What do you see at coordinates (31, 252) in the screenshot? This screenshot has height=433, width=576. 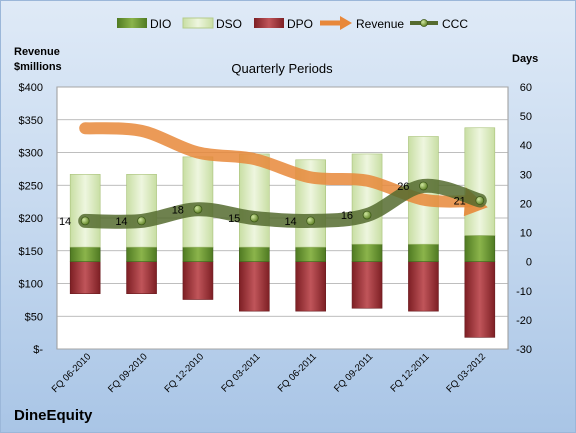 I see `left-tick-label: $150` at bounding box center [31, 252].